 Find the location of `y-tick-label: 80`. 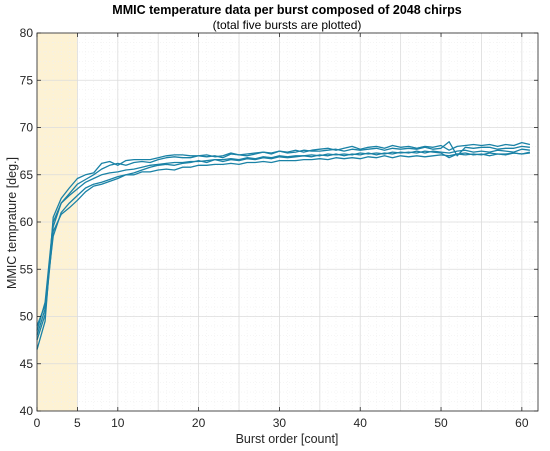

y-tick-label: 80 is located at coordinates (27, 33).